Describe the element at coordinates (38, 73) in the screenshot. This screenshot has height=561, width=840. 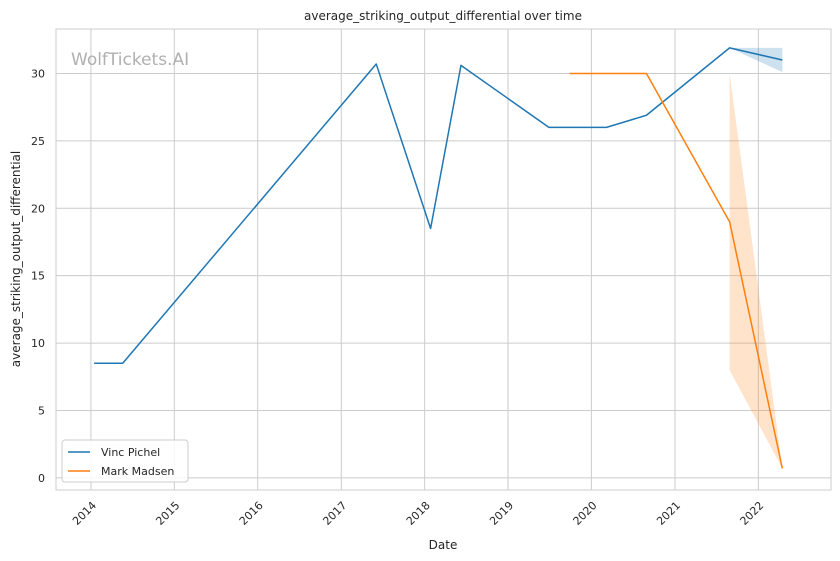
I see `y-tick-label: 30` at that location.